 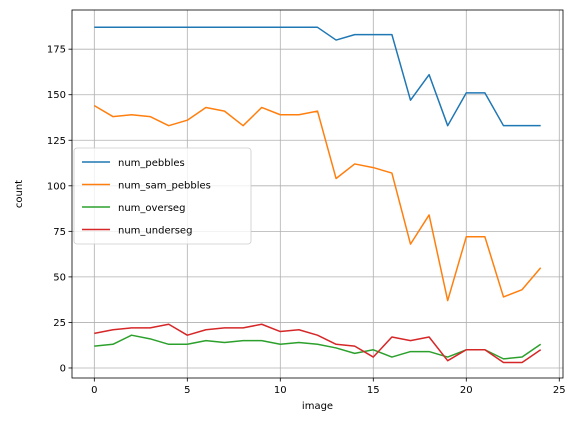 What do you see at coordinates (466, 390) in the screenshot?
I see `x-tick-label: 20` at bounding box center [466, 390].